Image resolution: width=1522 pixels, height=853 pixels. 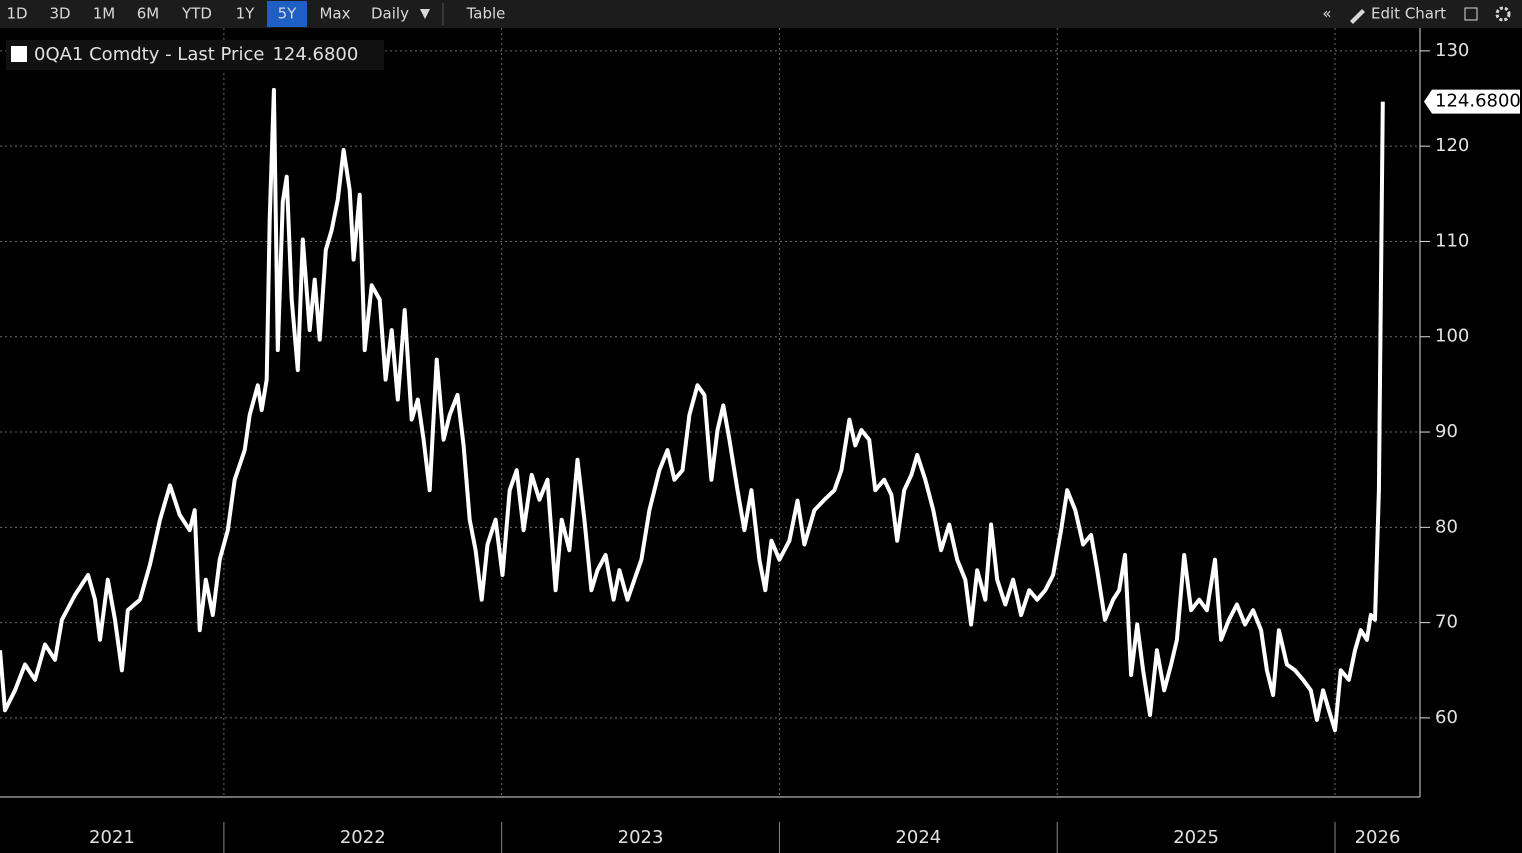 I want to click on last-price-tag, so click(x=1472, y=101).